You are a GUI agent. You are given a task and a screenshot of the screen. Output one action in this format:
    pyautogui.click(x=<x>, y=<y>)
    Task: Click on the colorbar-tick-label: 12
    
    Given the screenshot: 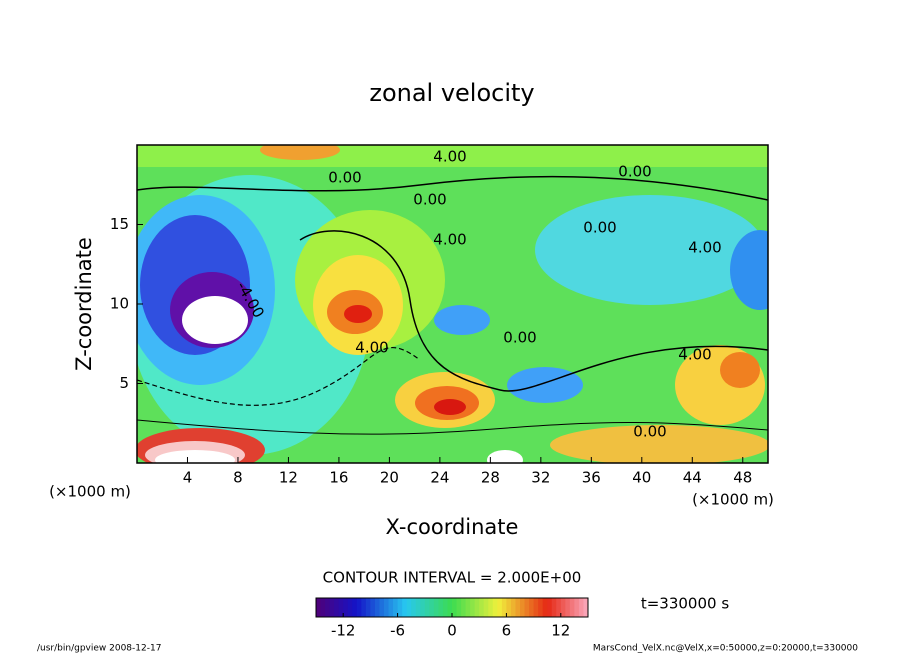 What is the action you would take?
    pyautogui.click(x=560, y=631)
    